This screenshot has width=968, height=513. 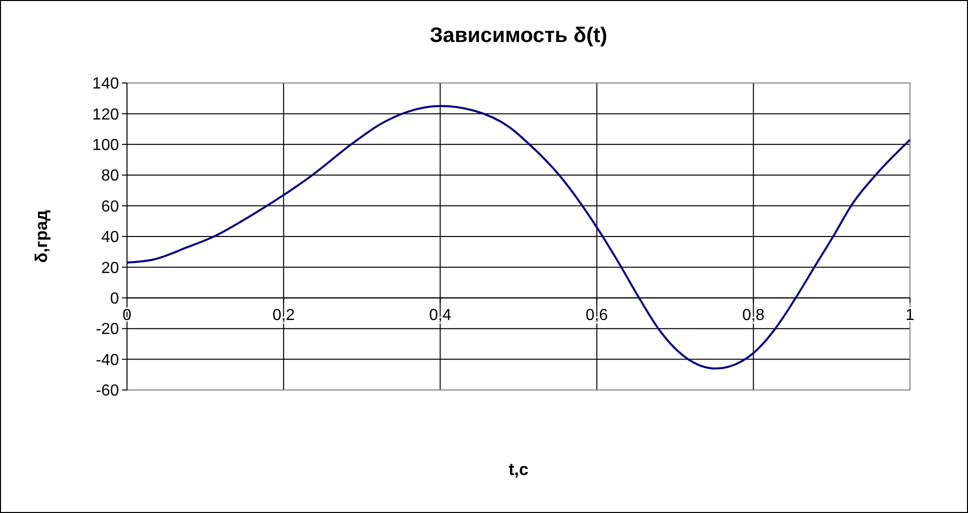 What do you see at coordinates (518, 469) in the screenshot?
I see `x-axis-title: t,c` at bounding box center [518, 469].